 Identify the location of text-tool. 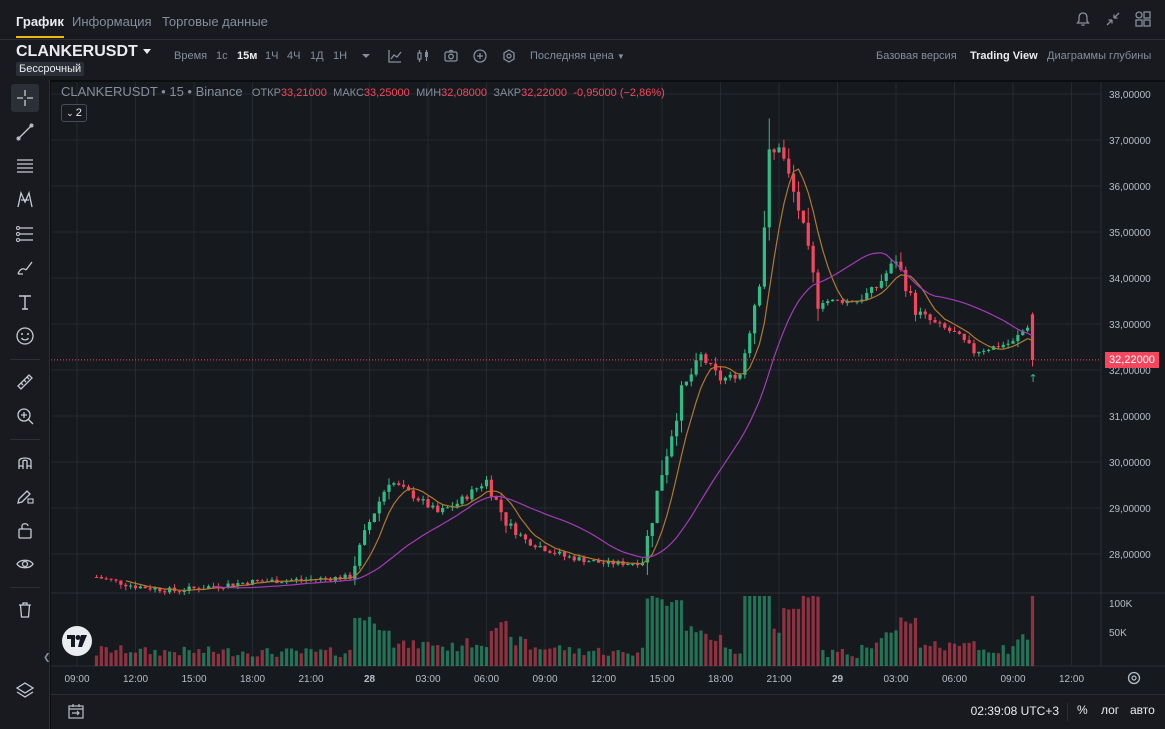
(25, 302).